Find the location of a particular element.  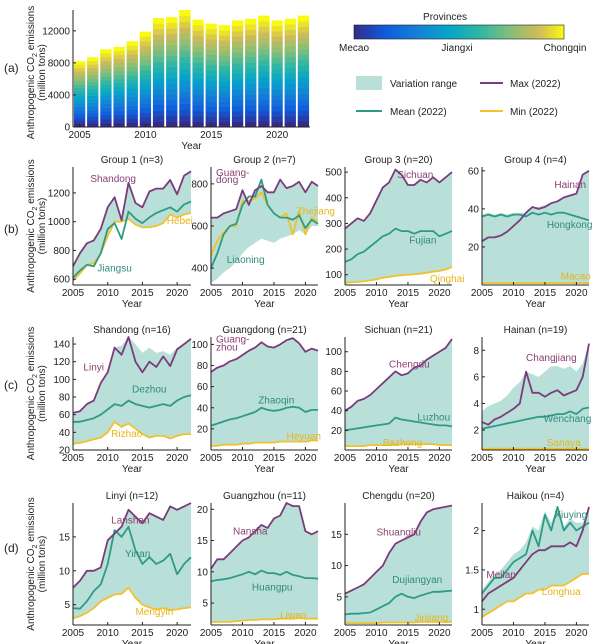

annotation-b2-2: Zhejiang is located at coordinates (316, 211).